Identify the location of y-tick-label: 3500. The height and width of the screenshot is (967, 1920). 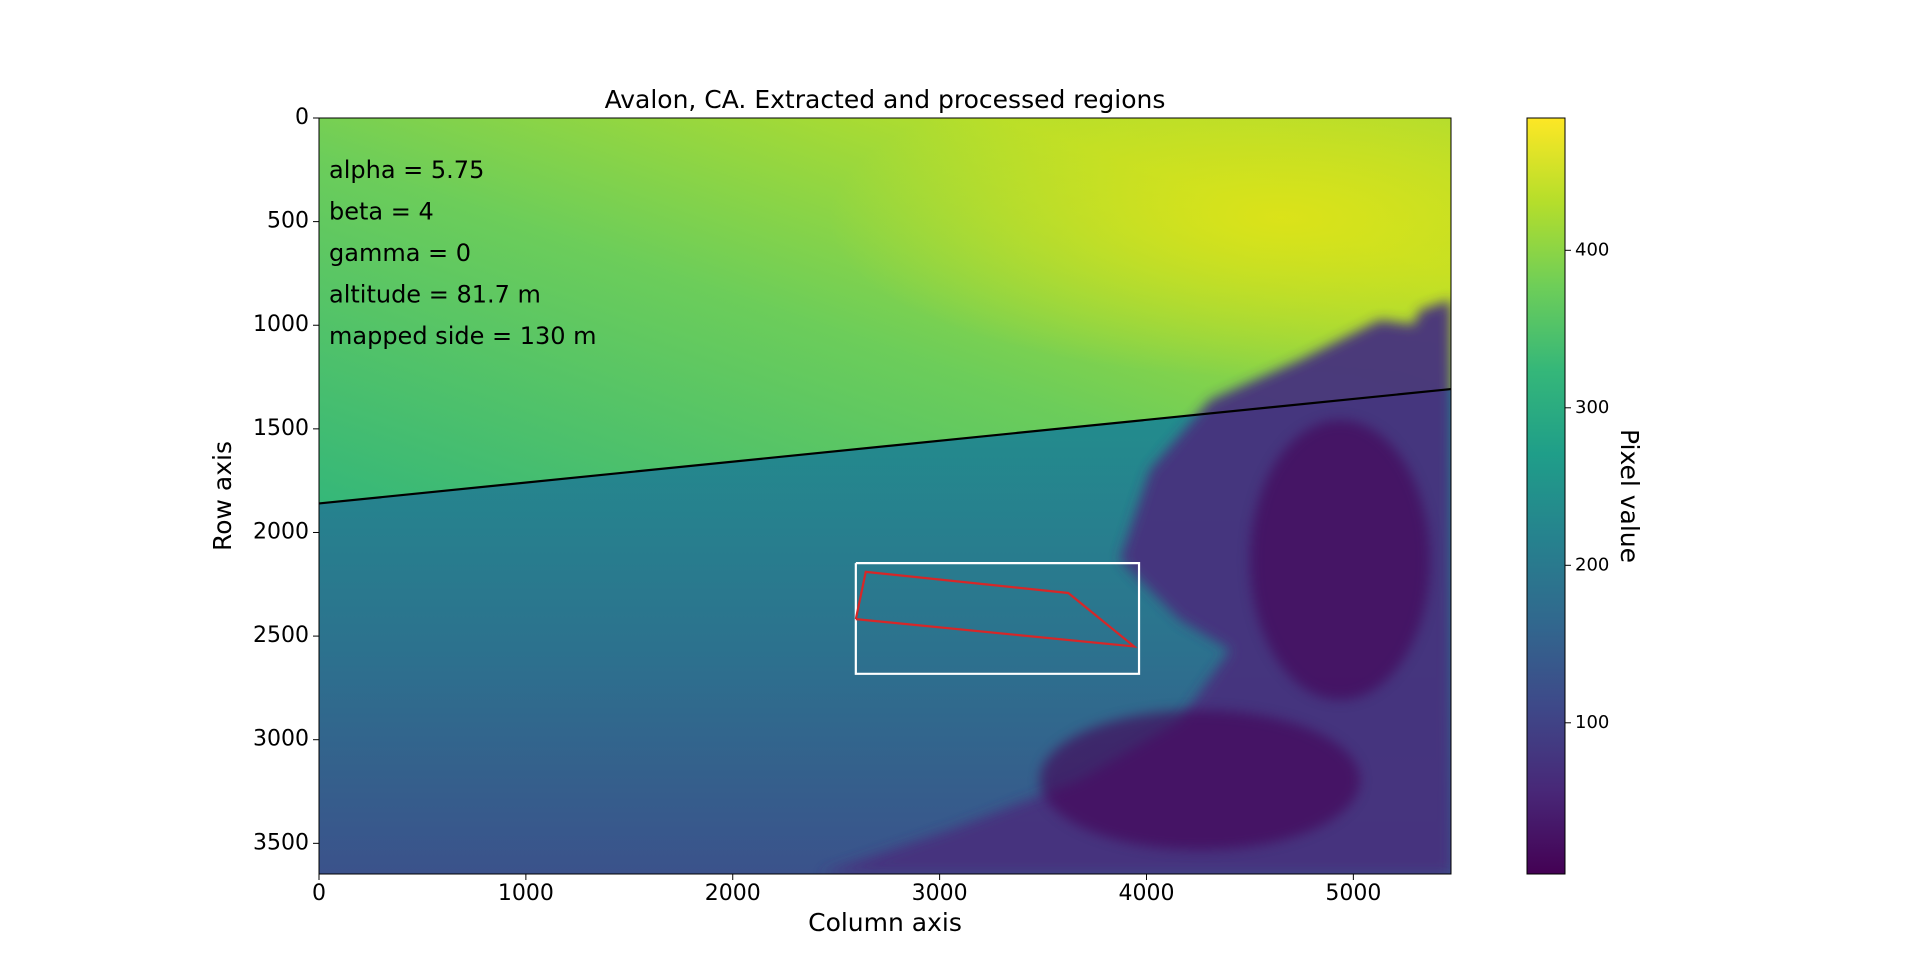
(281, 842).